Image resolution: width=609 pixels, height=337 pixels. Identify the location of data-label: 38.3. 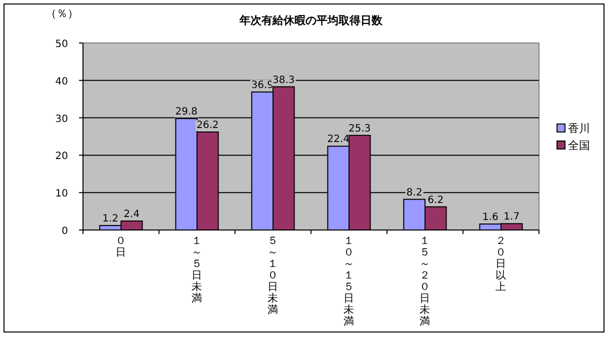
(283, 80).